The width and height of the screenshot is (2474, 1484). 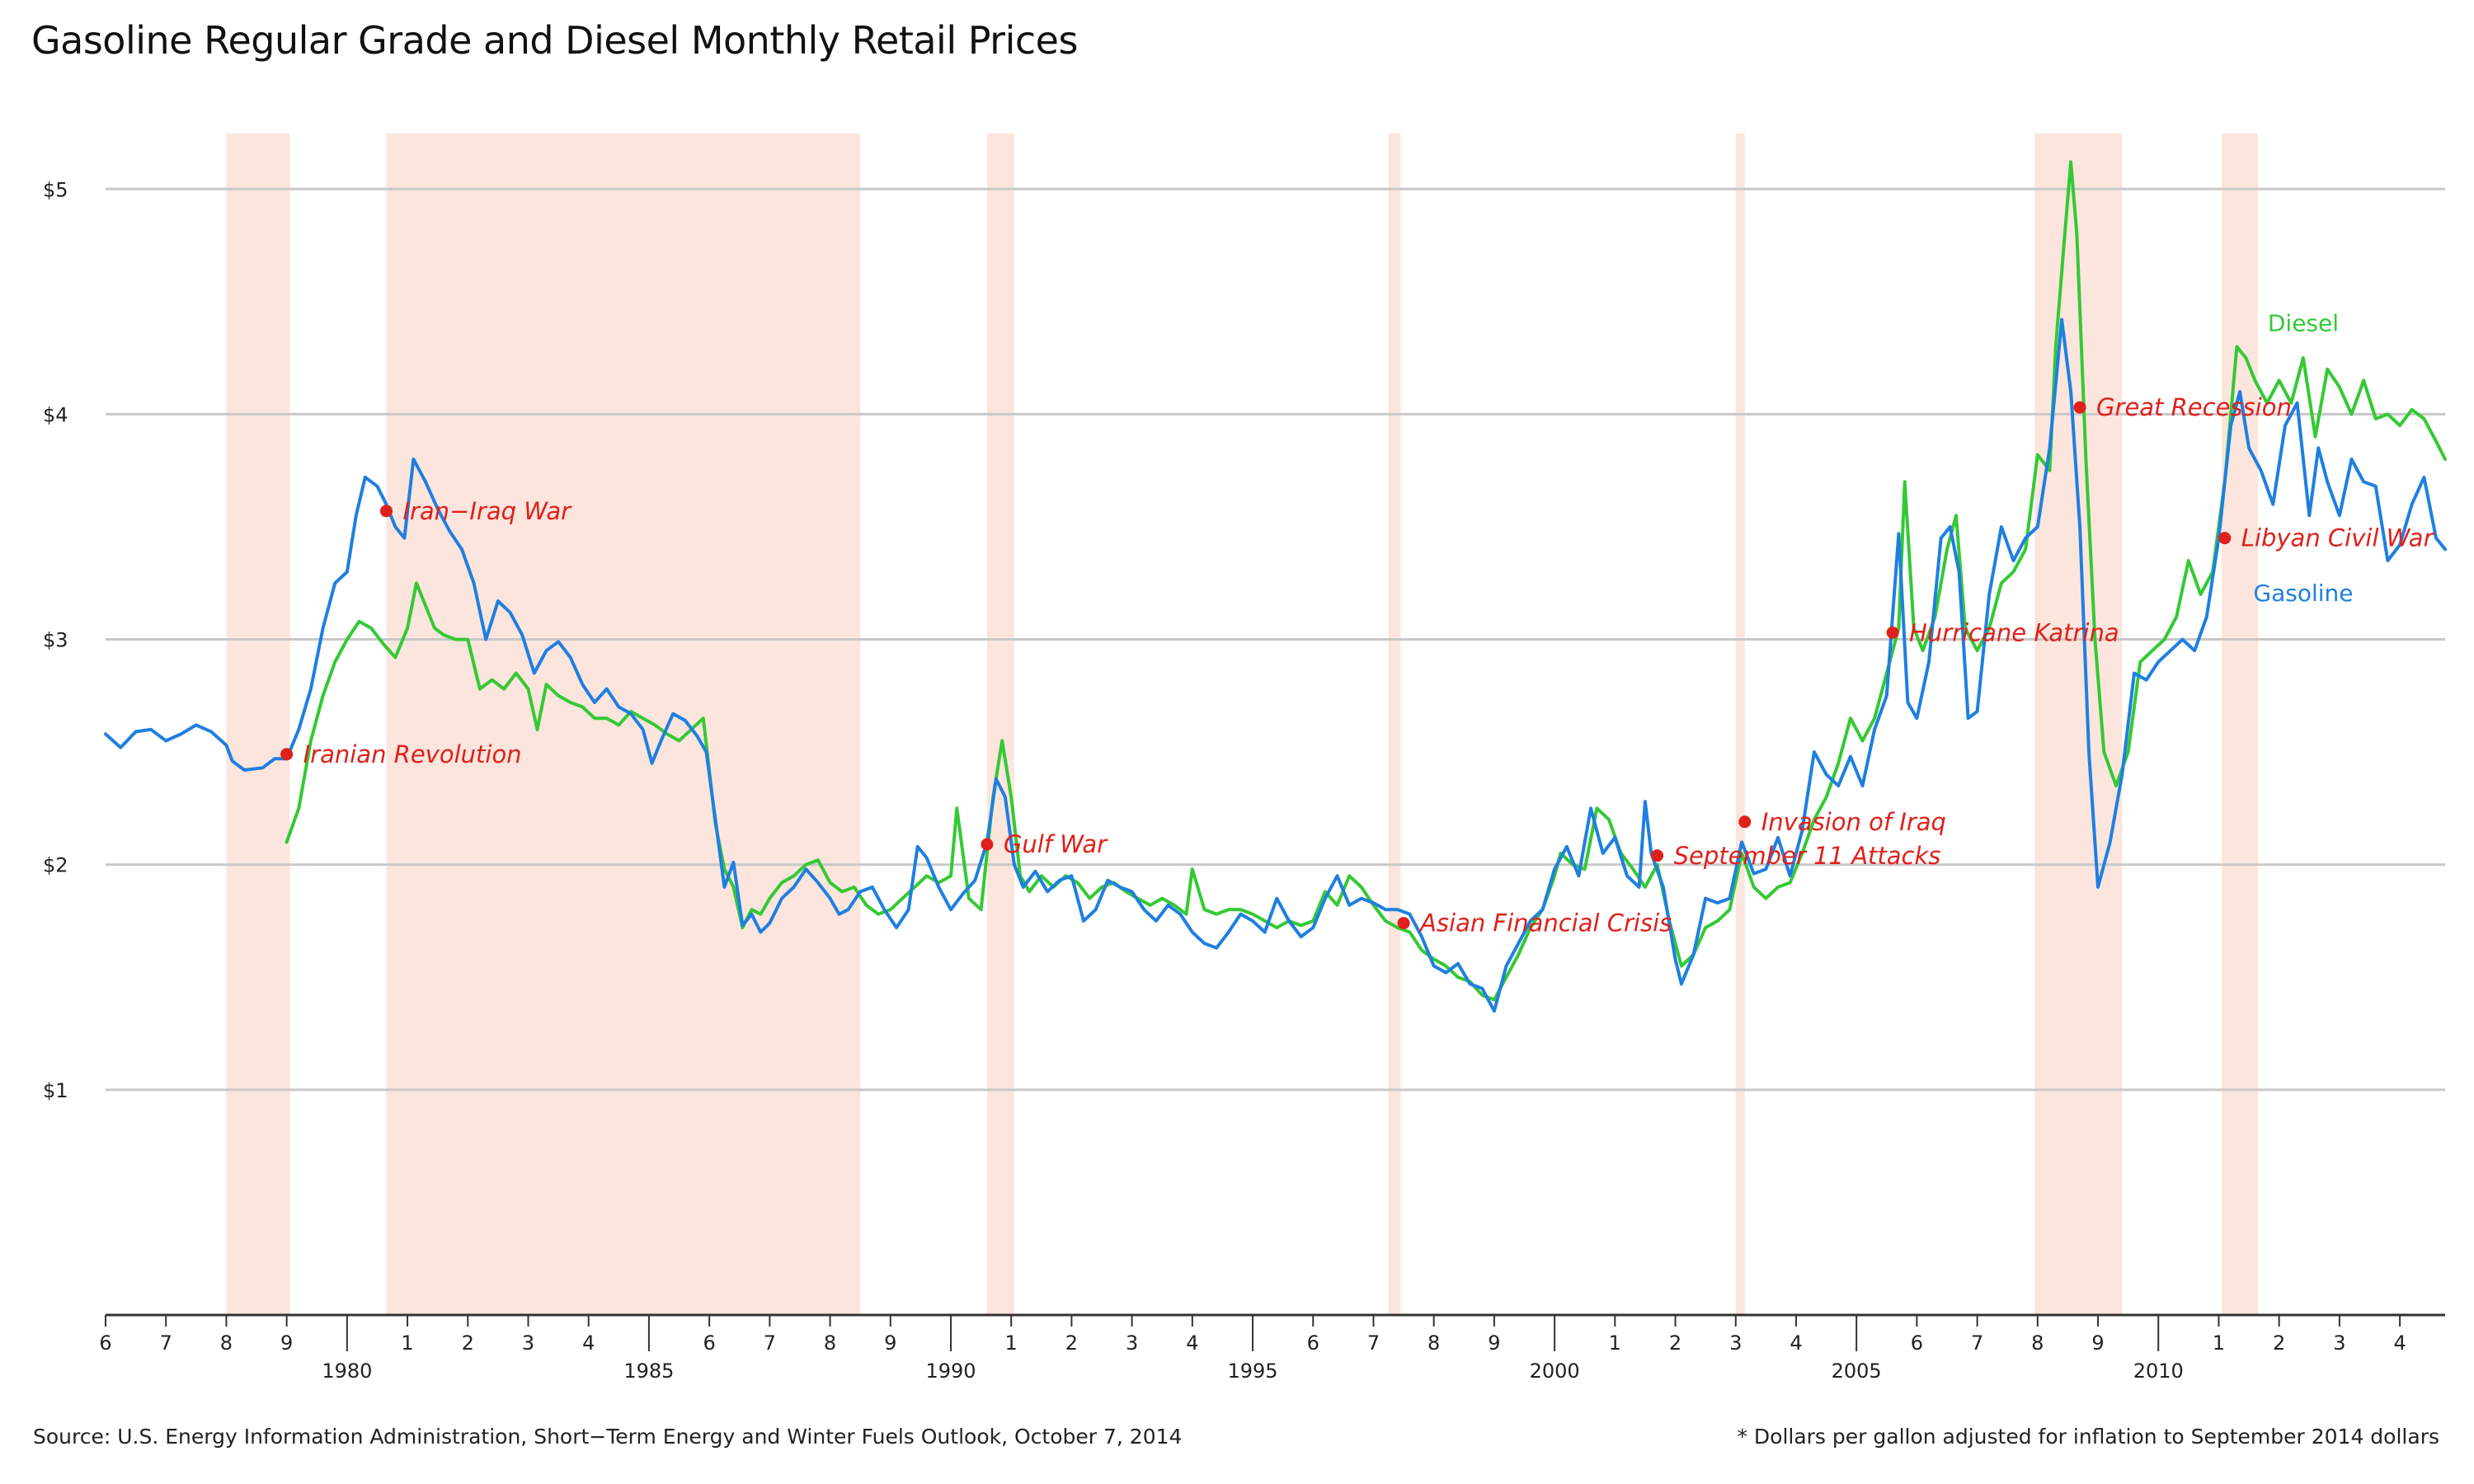 I want to click on series-label-diesel: Diesel, so click(x=2303, y=322).